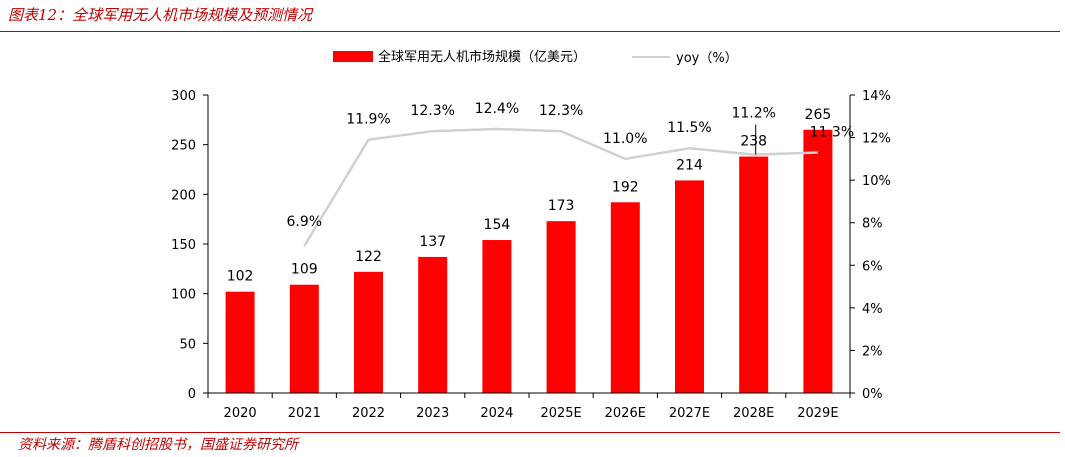 The image size is (1065, 457). Describe the element at coordinates (432, 242) in the screenshot. I see `bar-value-label: 137` at that location.